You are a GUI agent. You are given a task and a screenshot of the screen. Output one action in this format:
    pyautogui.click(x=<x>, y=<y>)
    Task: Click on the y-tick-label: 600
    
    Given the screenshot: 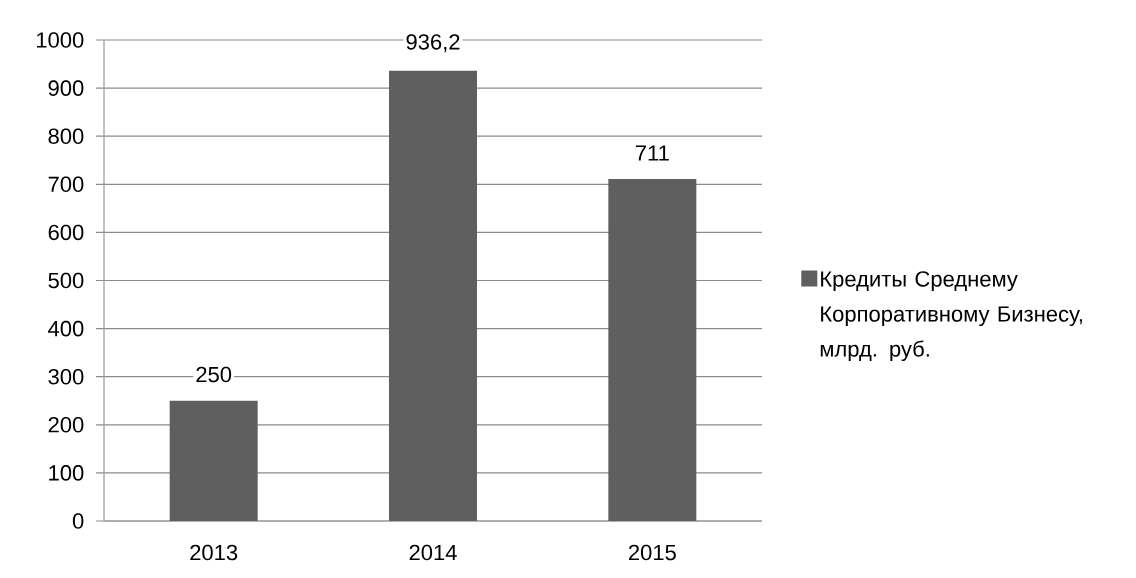 What is the action you would take?
    pyautogui.click(x=66, y=232)
    